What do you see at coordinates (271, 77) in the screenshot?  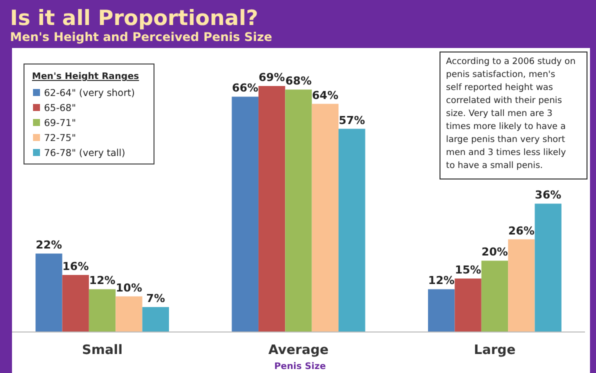 I see `data-label: 69%` at bounding box center [271, 77].